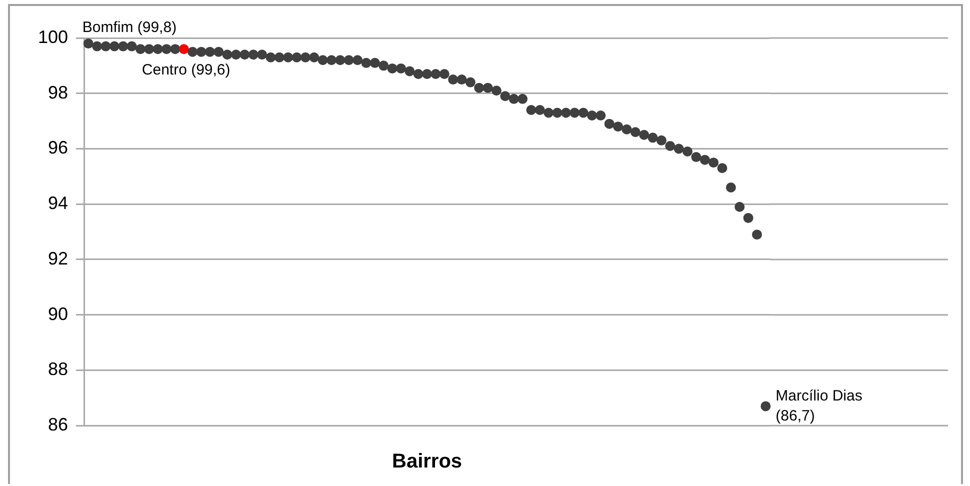  What do you see at coordinates (58, 258) in the screenshot?
I see `y-tick-label: 92` at bounding box center [58, 258].